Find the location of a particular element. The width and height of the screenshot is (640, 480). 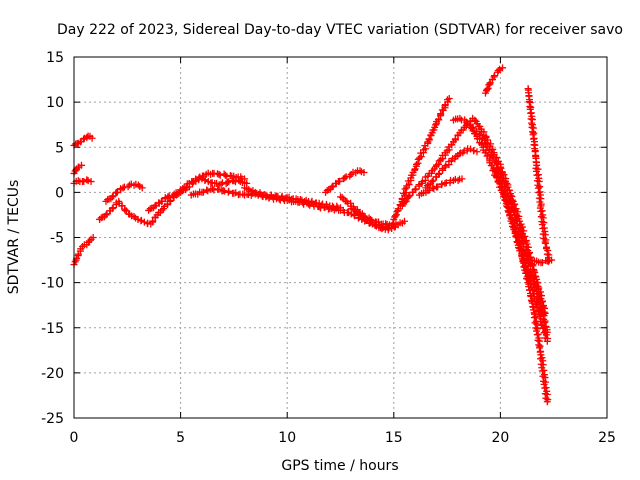

x-tick-label: 20 is located at coordinates (500, 438).